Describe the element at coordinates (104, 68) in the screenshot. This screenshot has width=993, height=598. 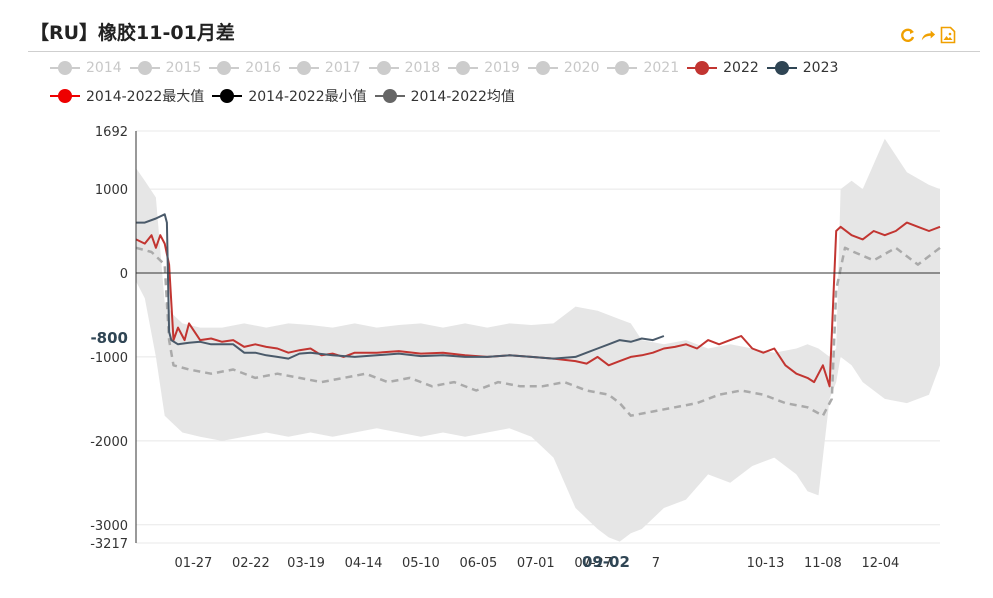
I see `legend-label: 2014` at that location.